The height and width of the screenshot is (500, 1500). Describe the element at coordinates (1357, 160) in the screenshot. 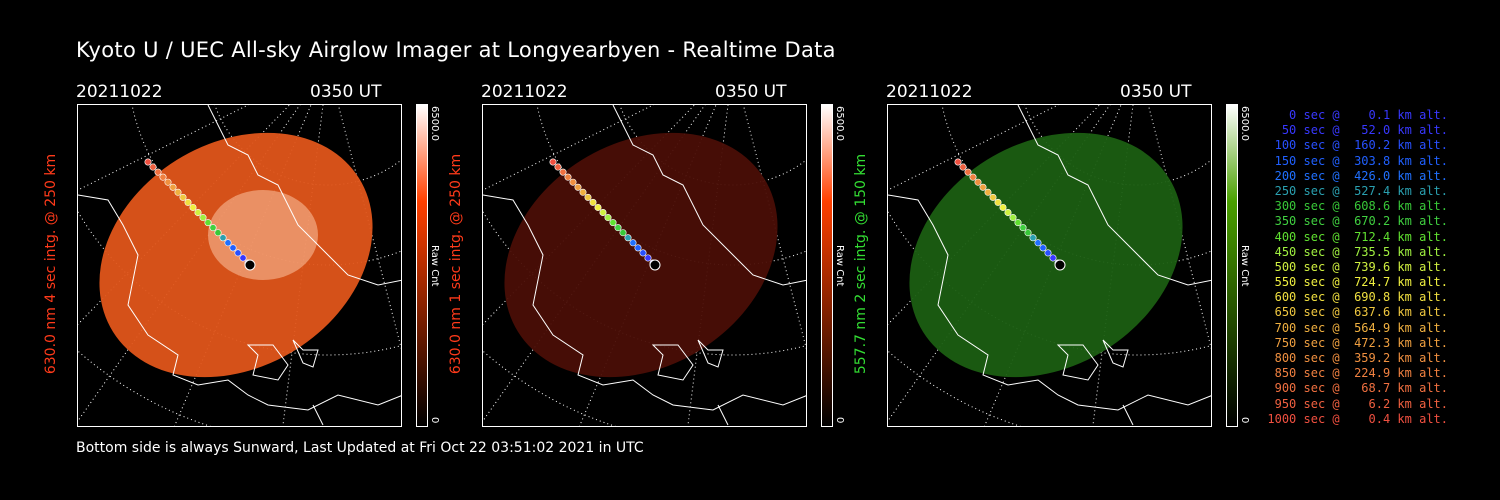

I see `legend-row: 150 sec @ 303.8 km alt.` at that location.